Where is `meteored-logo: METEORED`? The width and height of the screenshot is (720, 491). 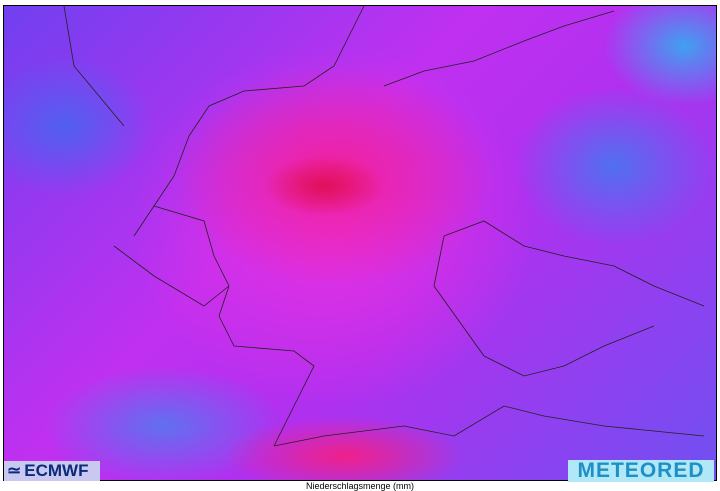 meteored-logo: METEORED is located at coordinates (641, 471).